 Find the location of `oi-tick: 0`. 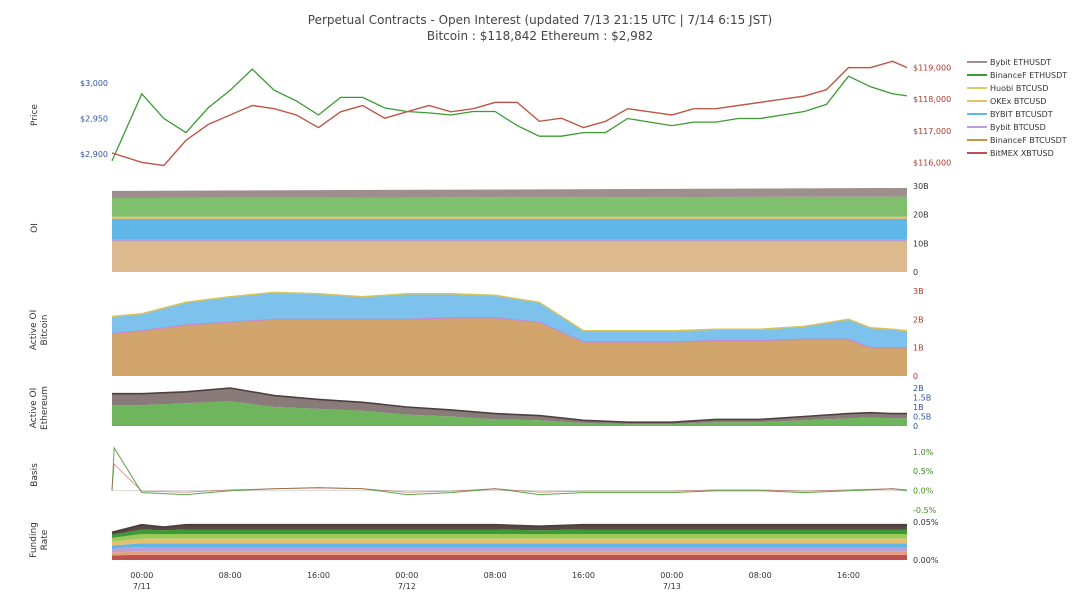

oi-tick: 0 is located at coordinates (915, 272).